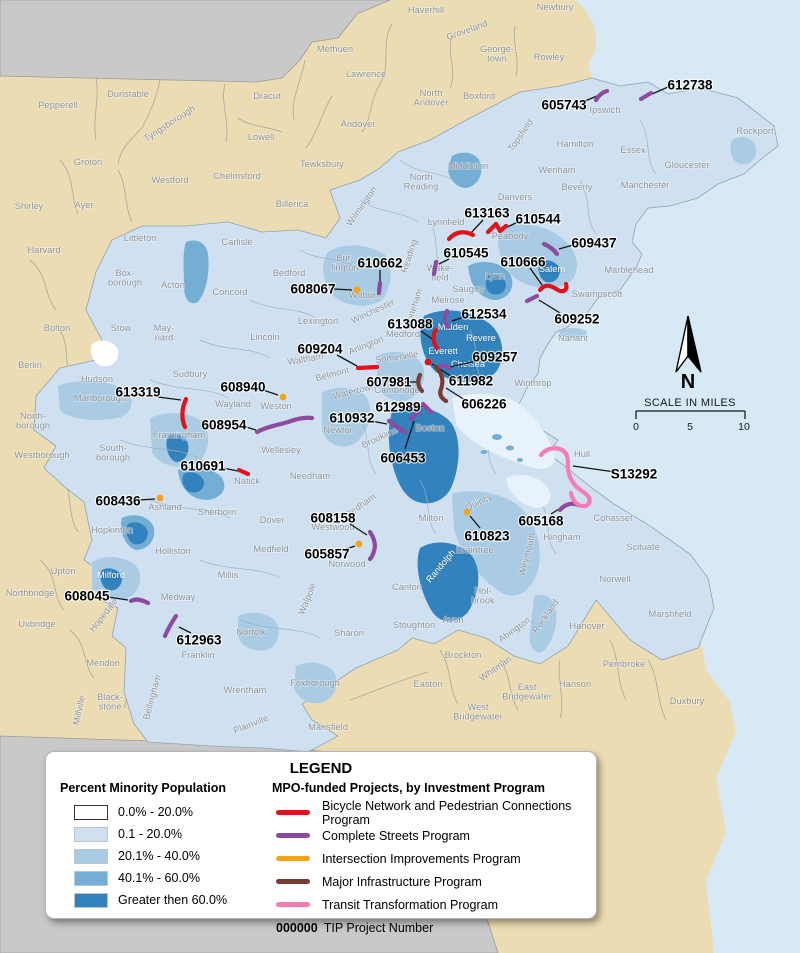 This screenshot has width=800, height=953. Describe the element at coordinates (468, 364) in the screenshot. I see `town-label: Chelsea` at that location.